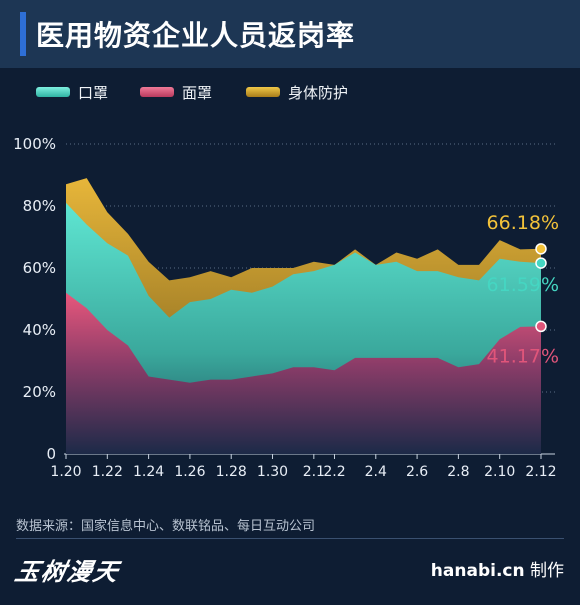 The width and height of the screenshot is (580, 605). I want to click on credit-site: hanabi.cn, so click(477, 571).